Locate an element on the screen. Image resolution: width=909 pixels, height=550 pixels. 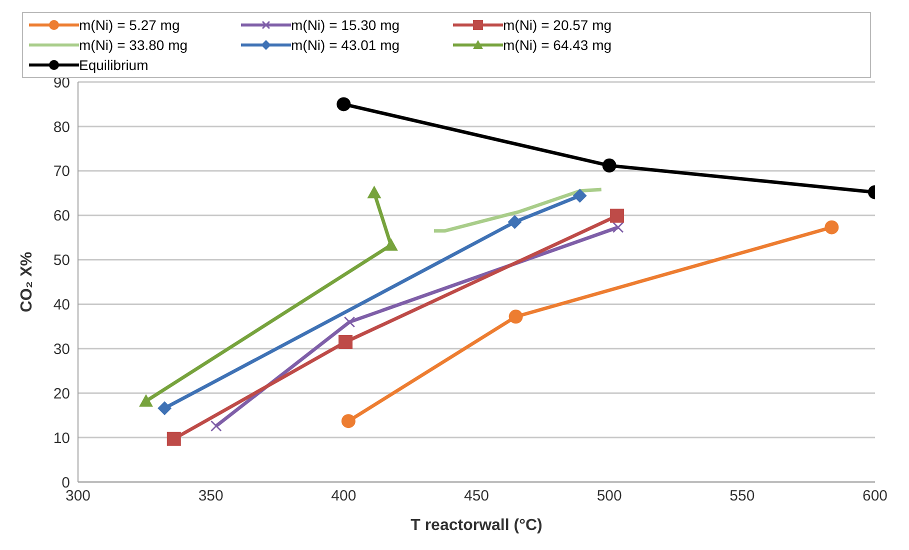
y-tick-label: 40 is located at coordinates (61, 305).